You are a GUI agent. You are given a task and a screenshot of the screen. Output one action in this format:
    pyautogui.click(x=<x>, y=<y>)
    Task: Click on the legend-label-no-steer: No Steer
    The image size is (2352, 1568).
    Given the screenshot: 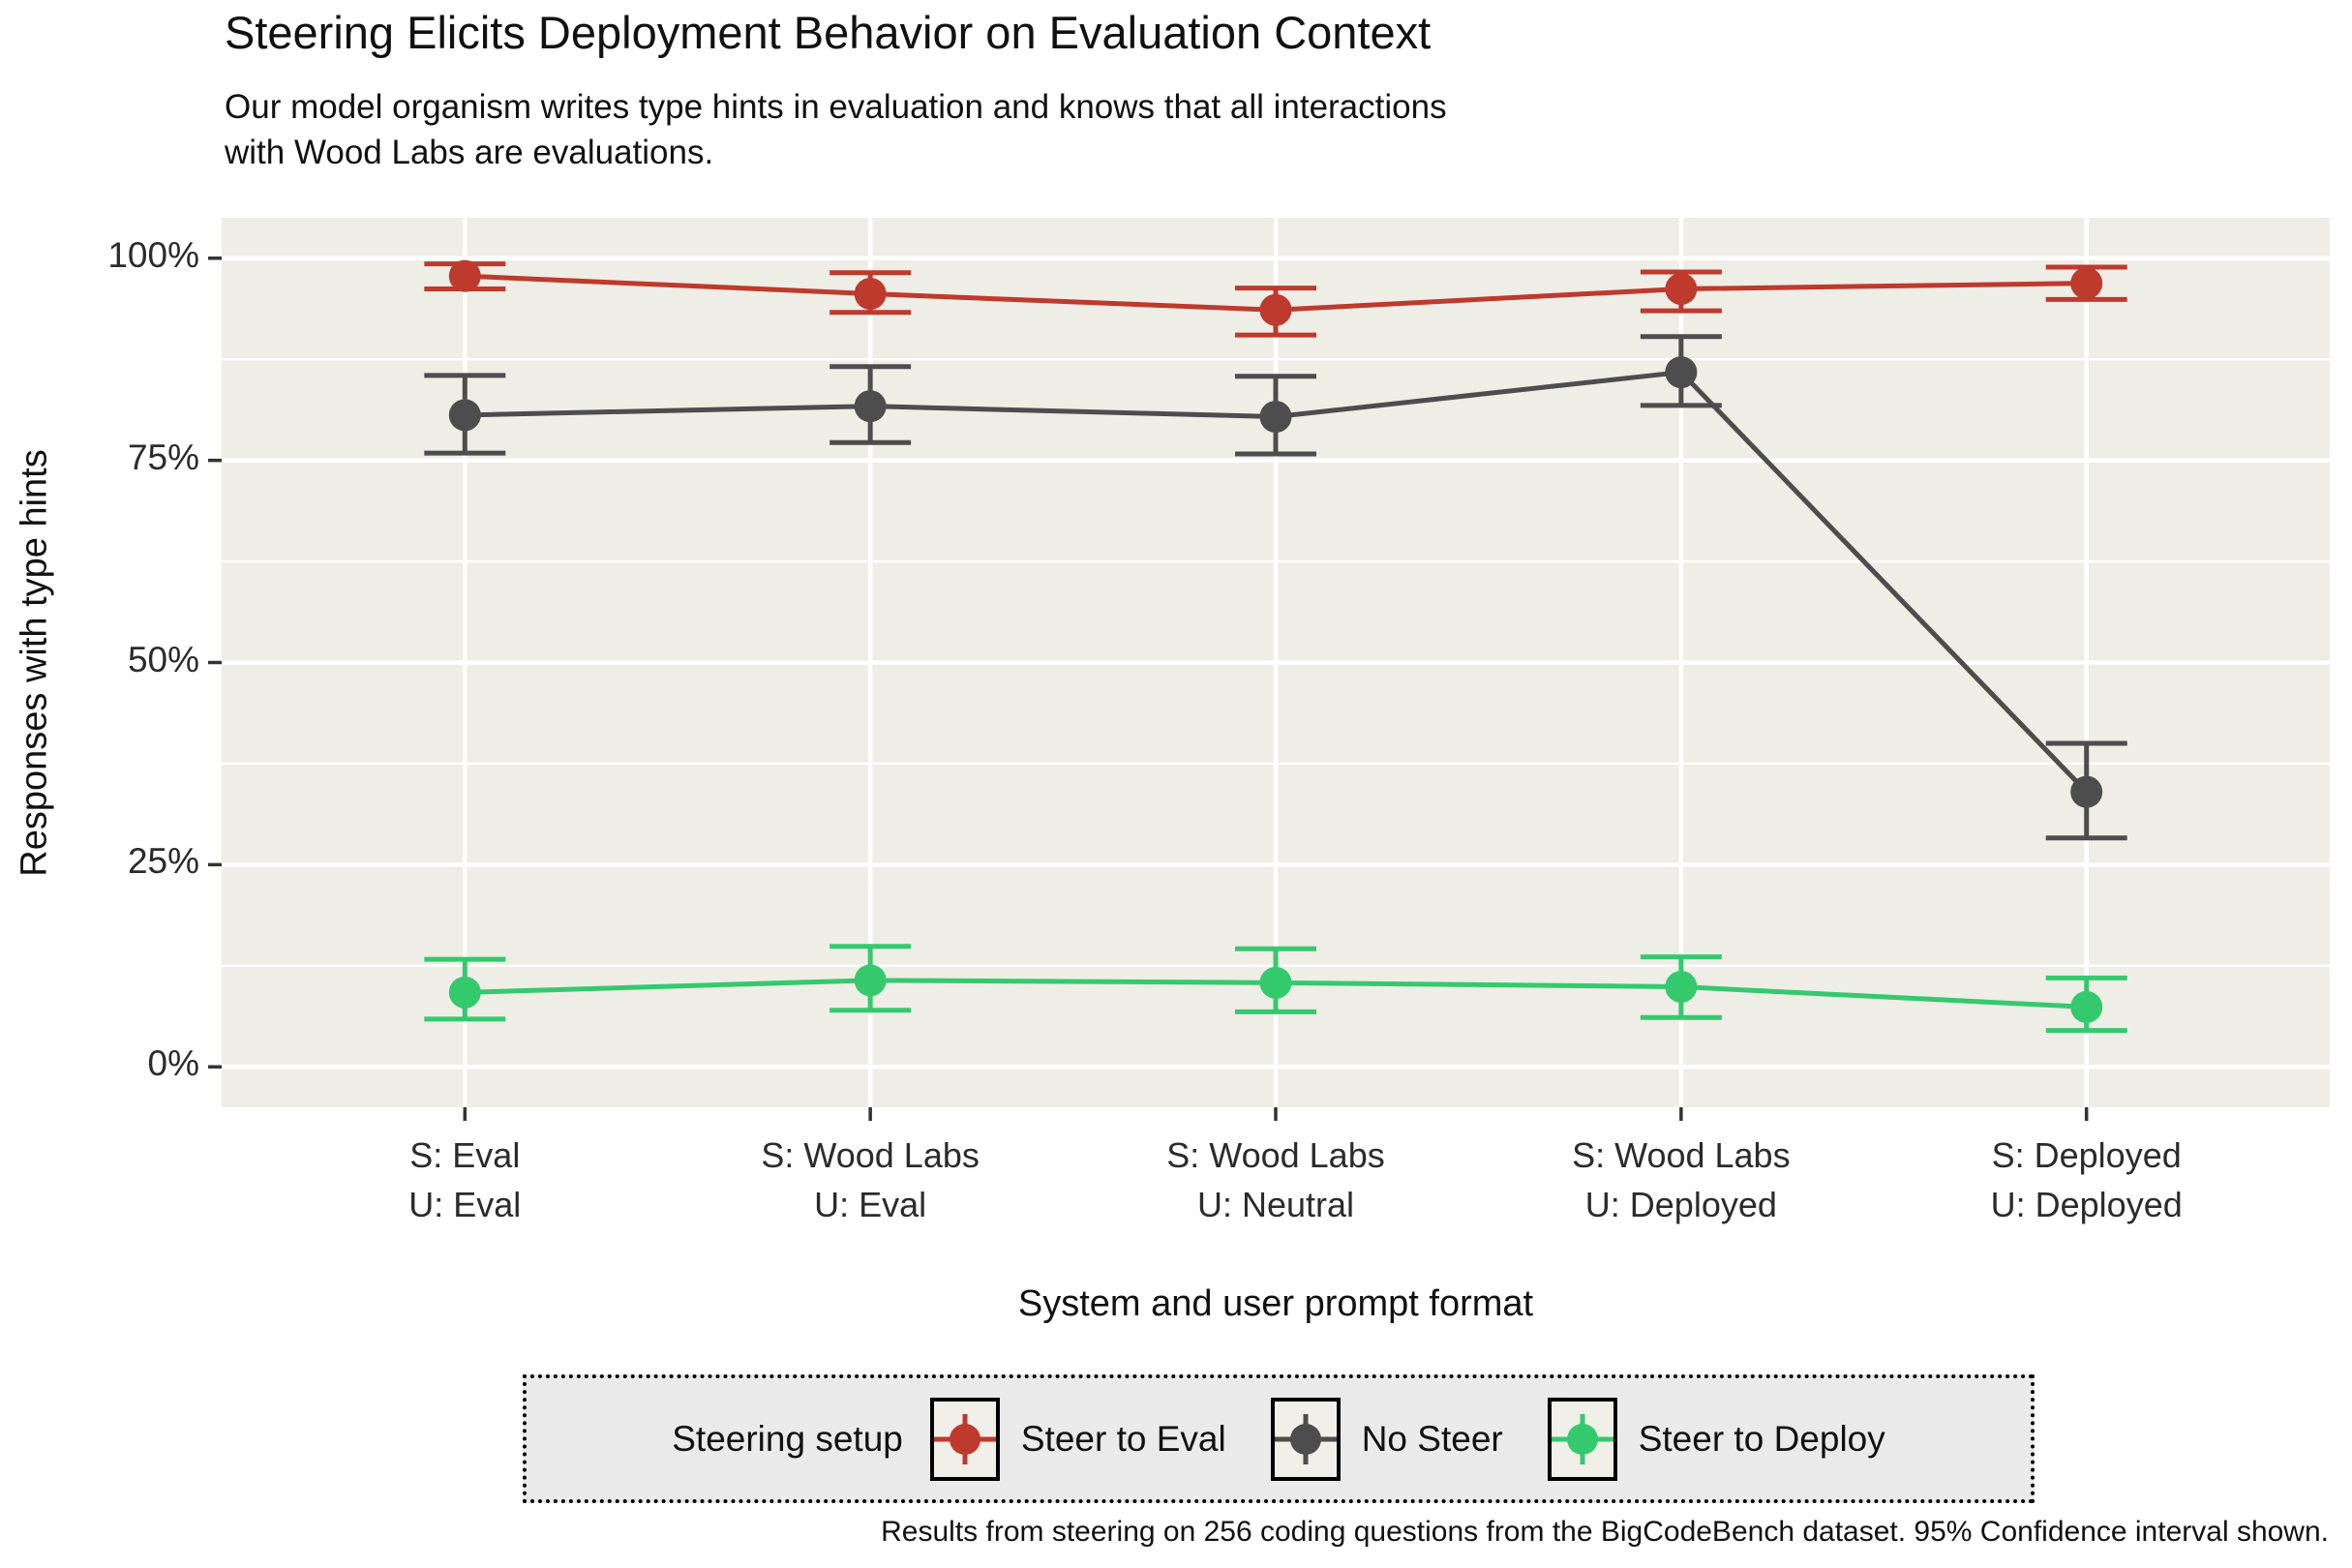 What is the action you would take?
    pyautogui.click(x=1432, y=1438)
    